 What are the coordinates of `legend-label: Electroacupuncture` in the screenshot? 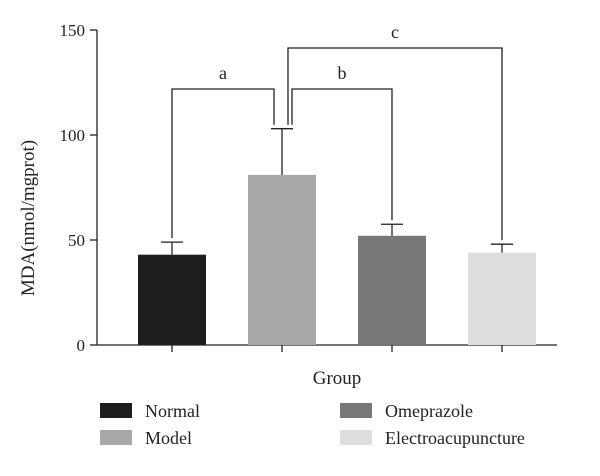 It's located at (455, 438).